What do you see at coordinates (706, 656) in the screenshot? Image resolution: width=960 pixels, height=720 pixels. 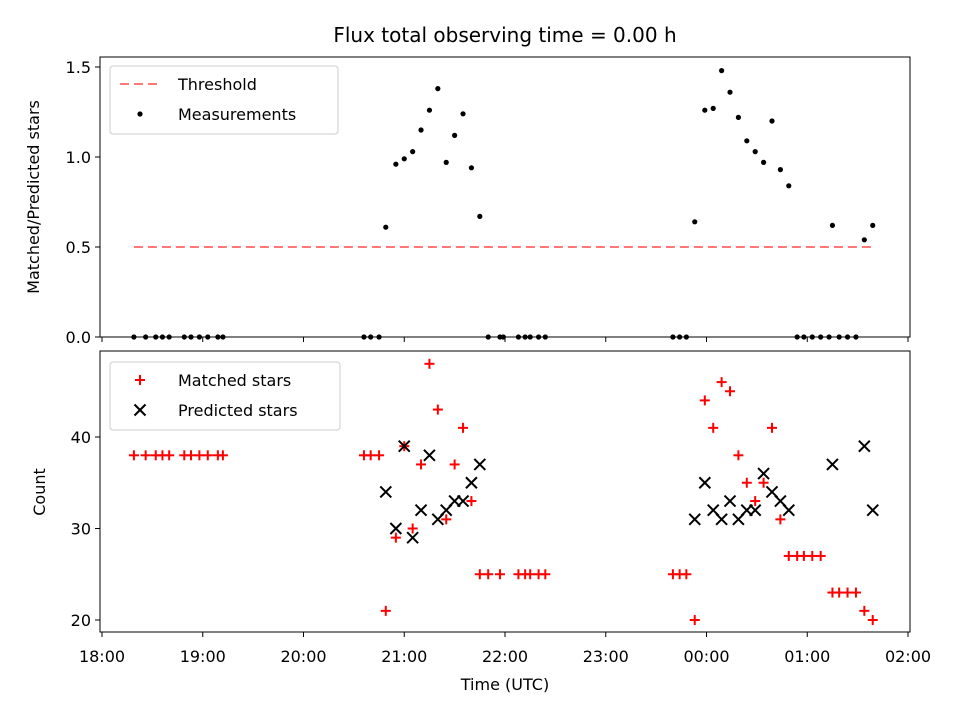 I see `count-x-tick-label: 00:00` at bounding box center [706, 656].